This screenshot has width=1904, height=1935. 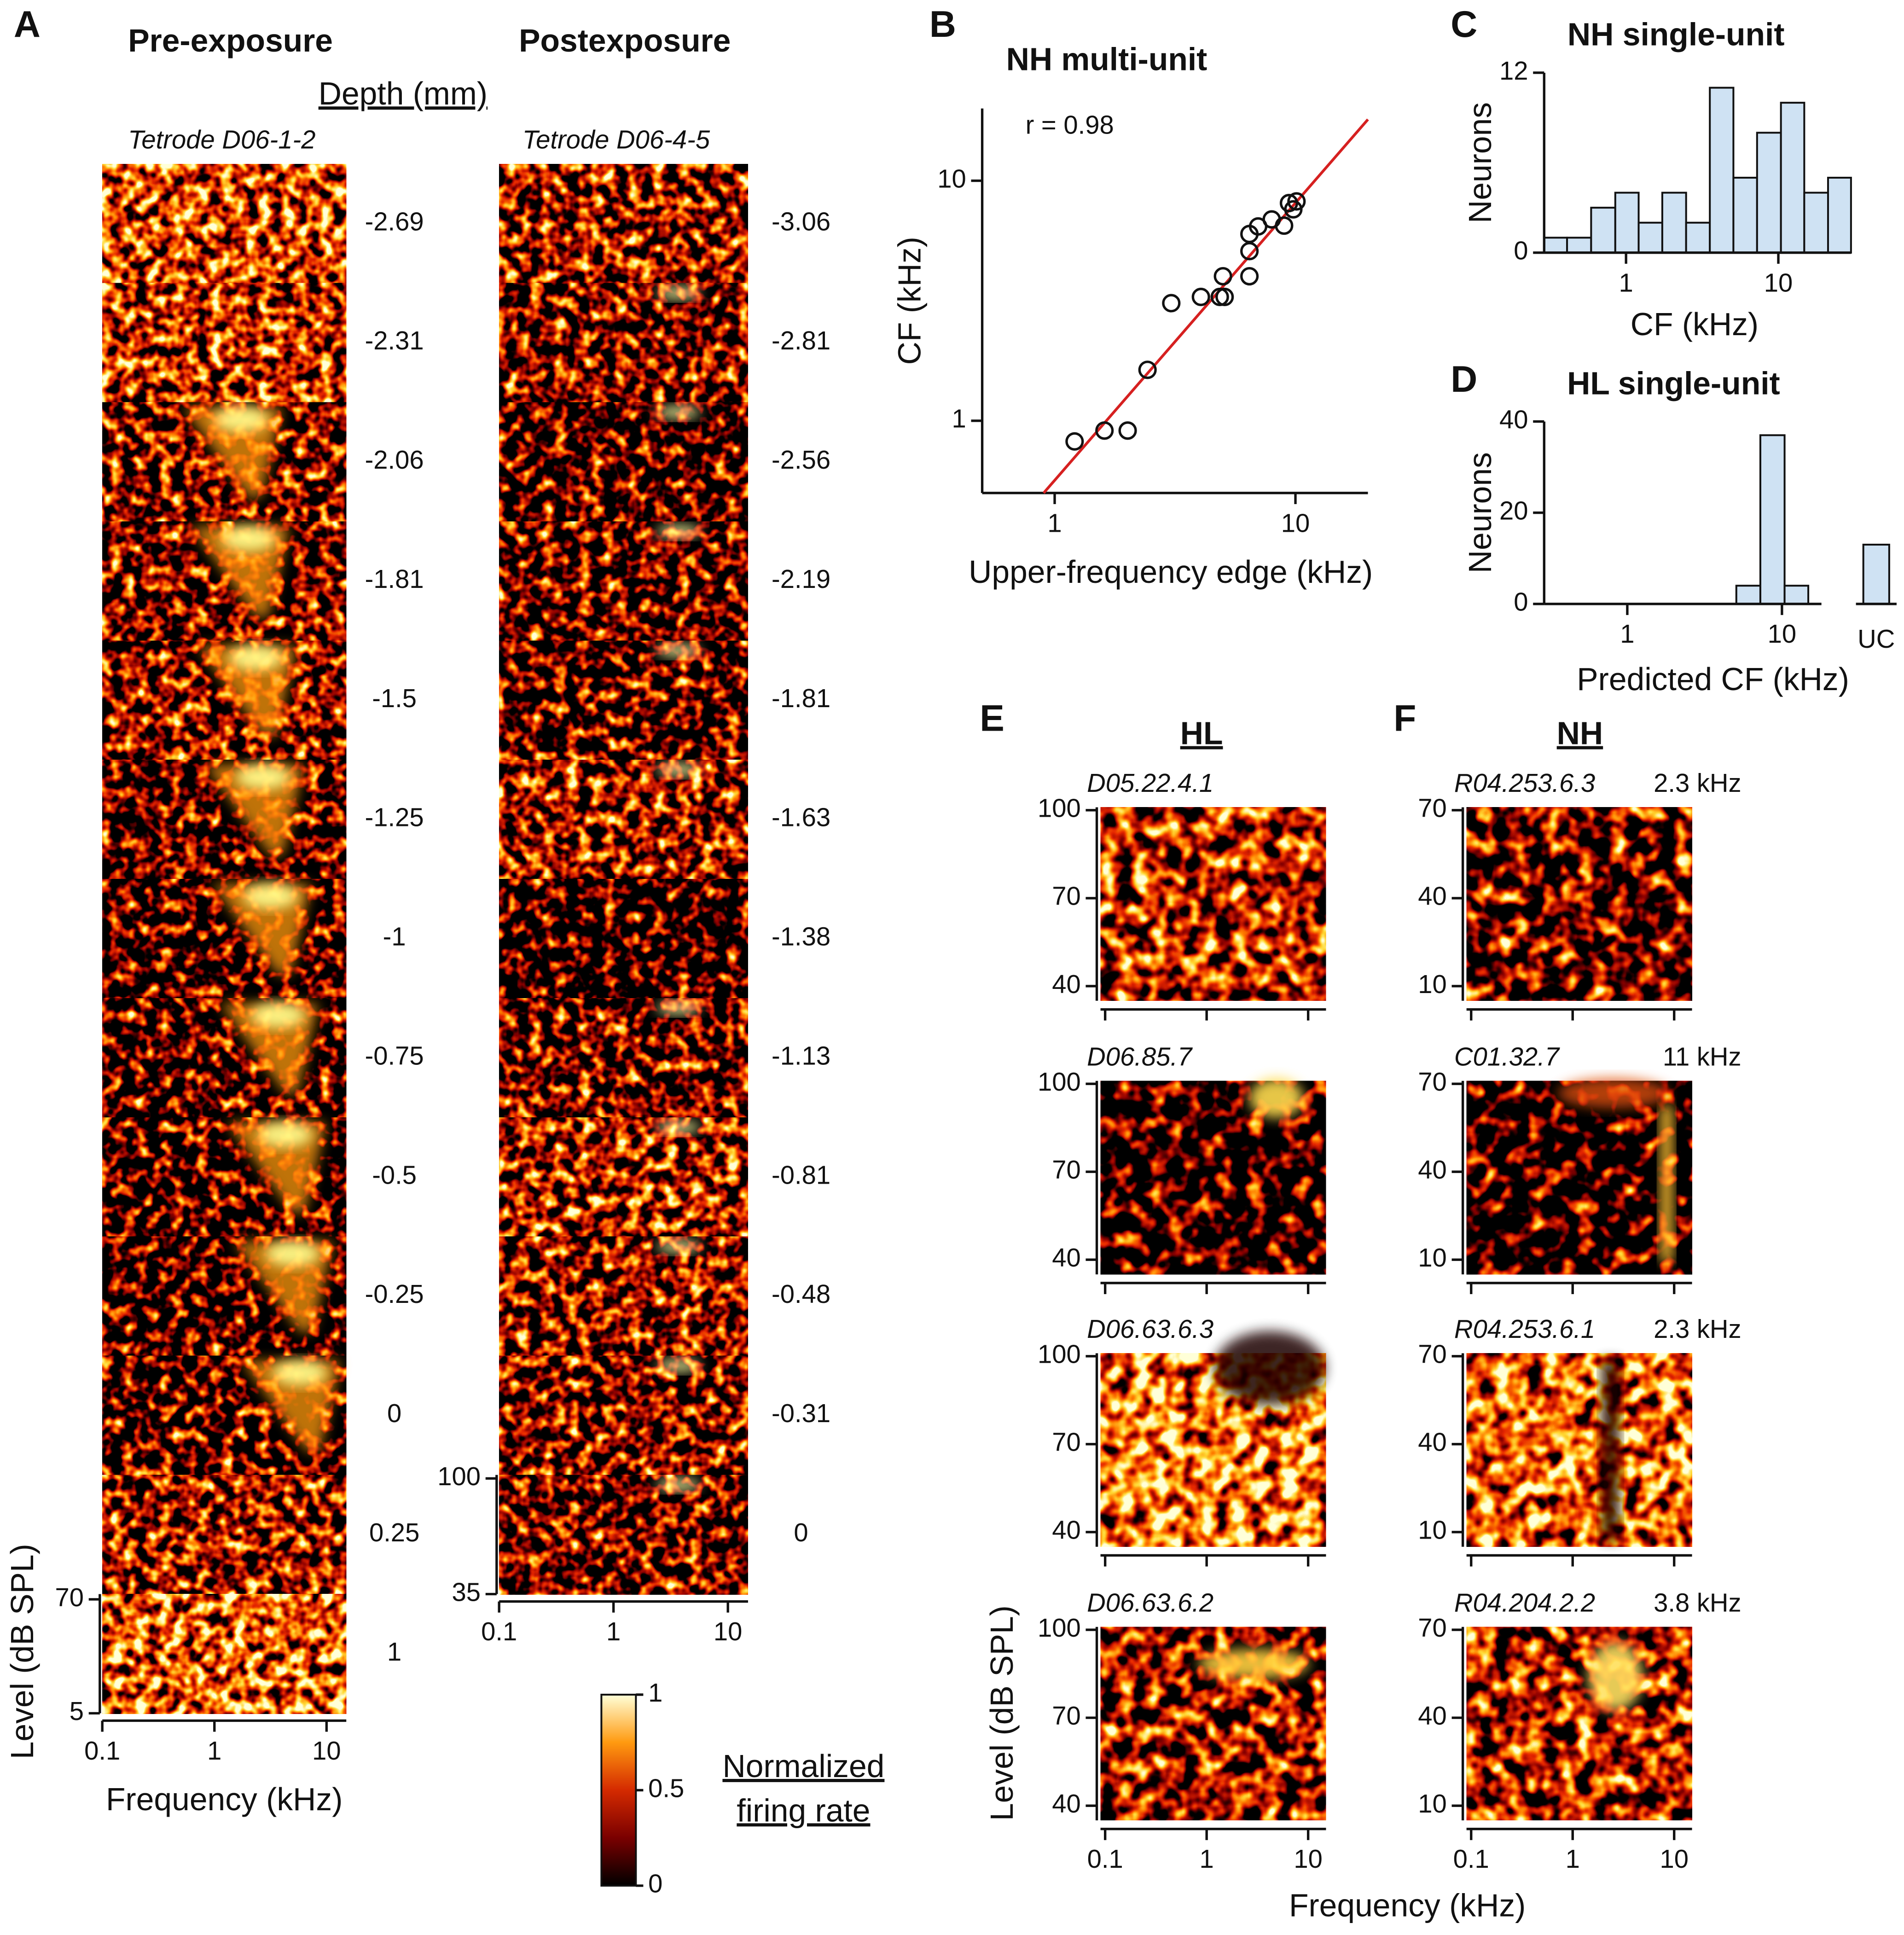 I want to click on colorbar-tick-label: 1, so click(x=655, y=1692).